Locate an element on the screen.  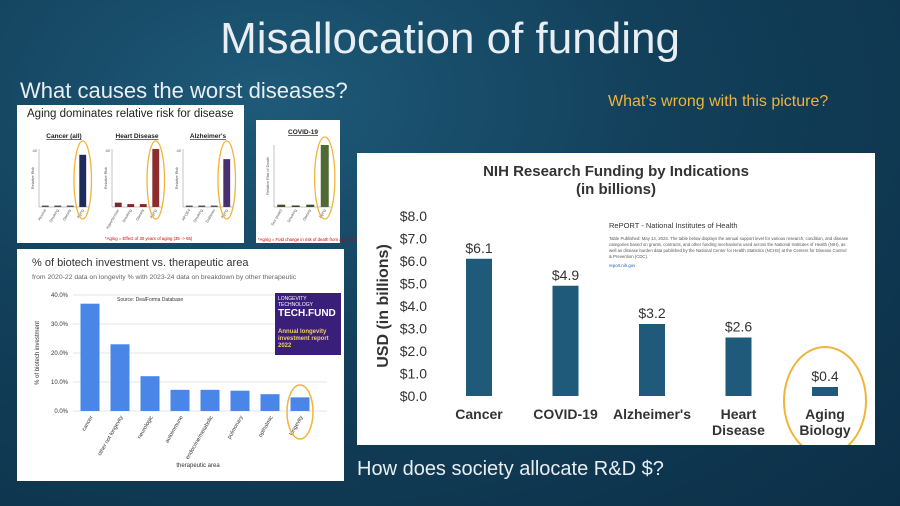
y-tick-label: 30.0% is located at coordinates (60, 325).